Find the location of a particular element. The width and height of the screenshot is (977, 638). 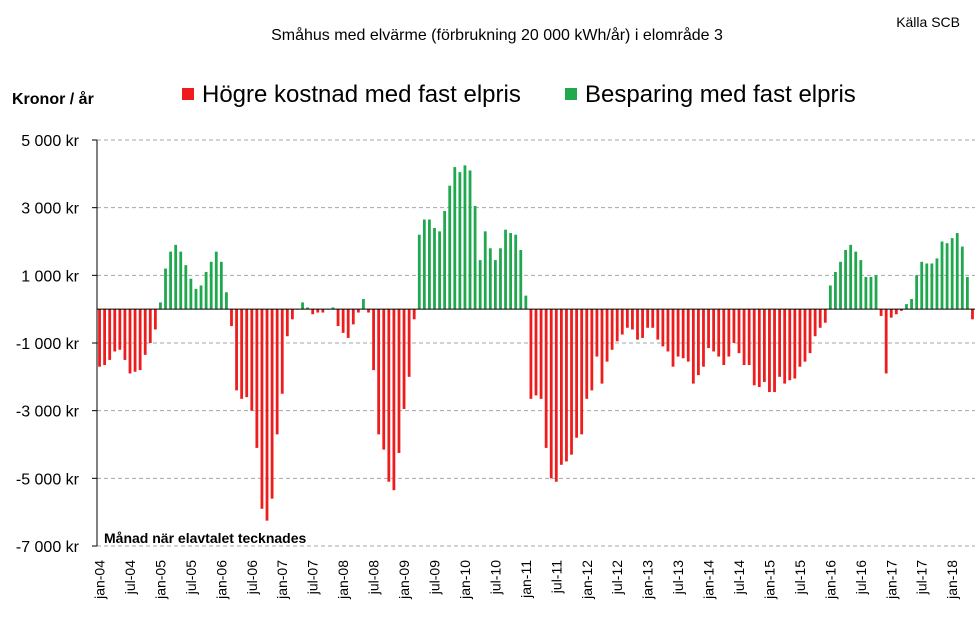

x-tick-label: jul-07 is located at coordinates (313, 577).